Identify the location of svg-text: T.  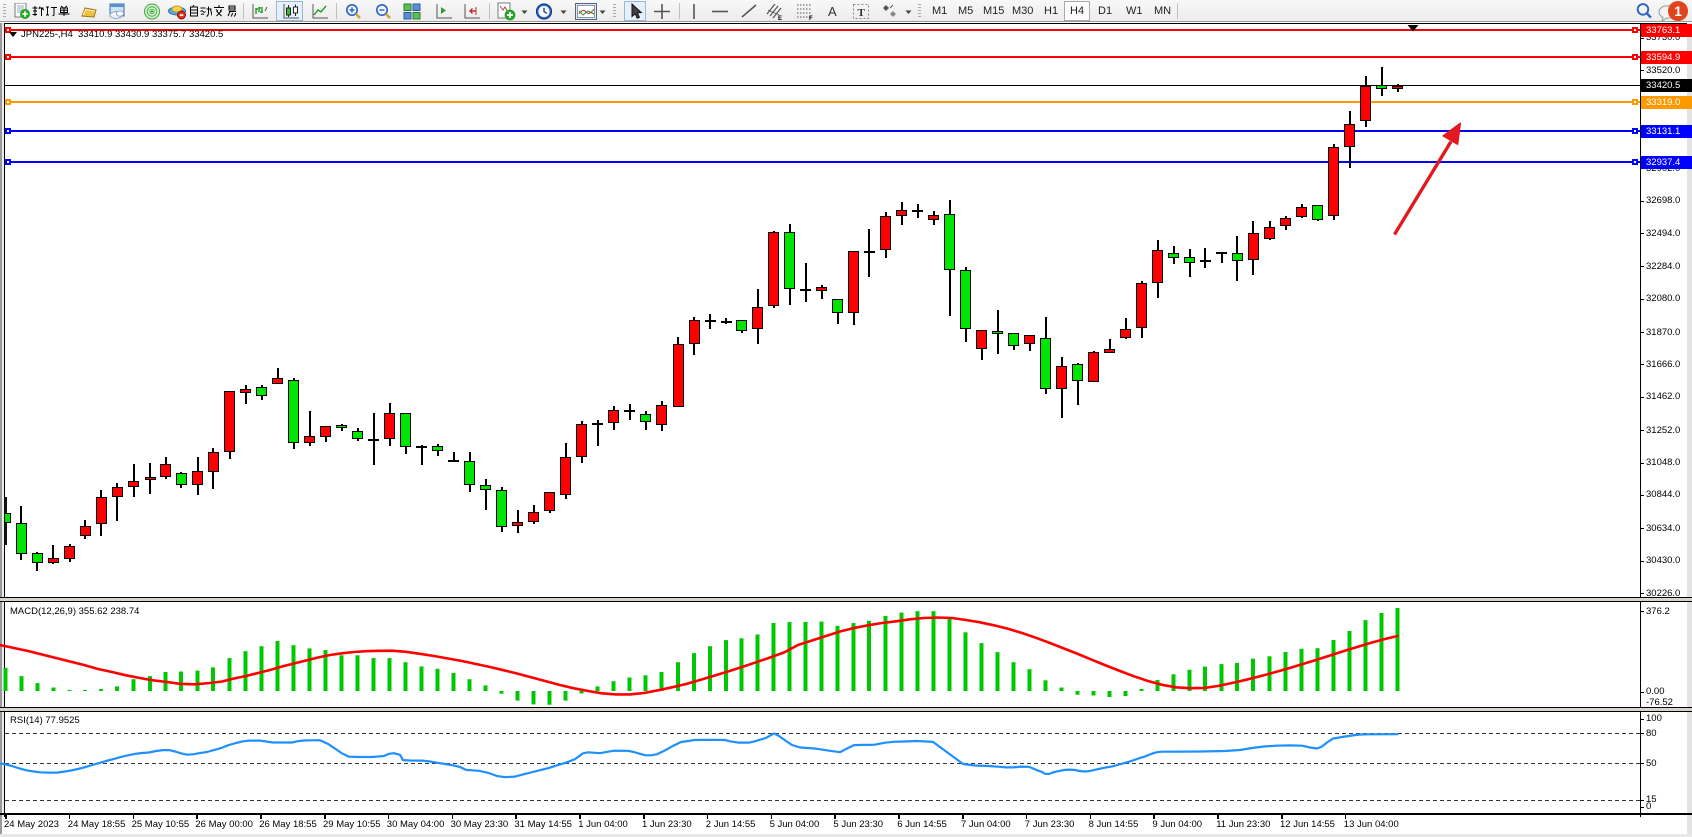
(862, 13).